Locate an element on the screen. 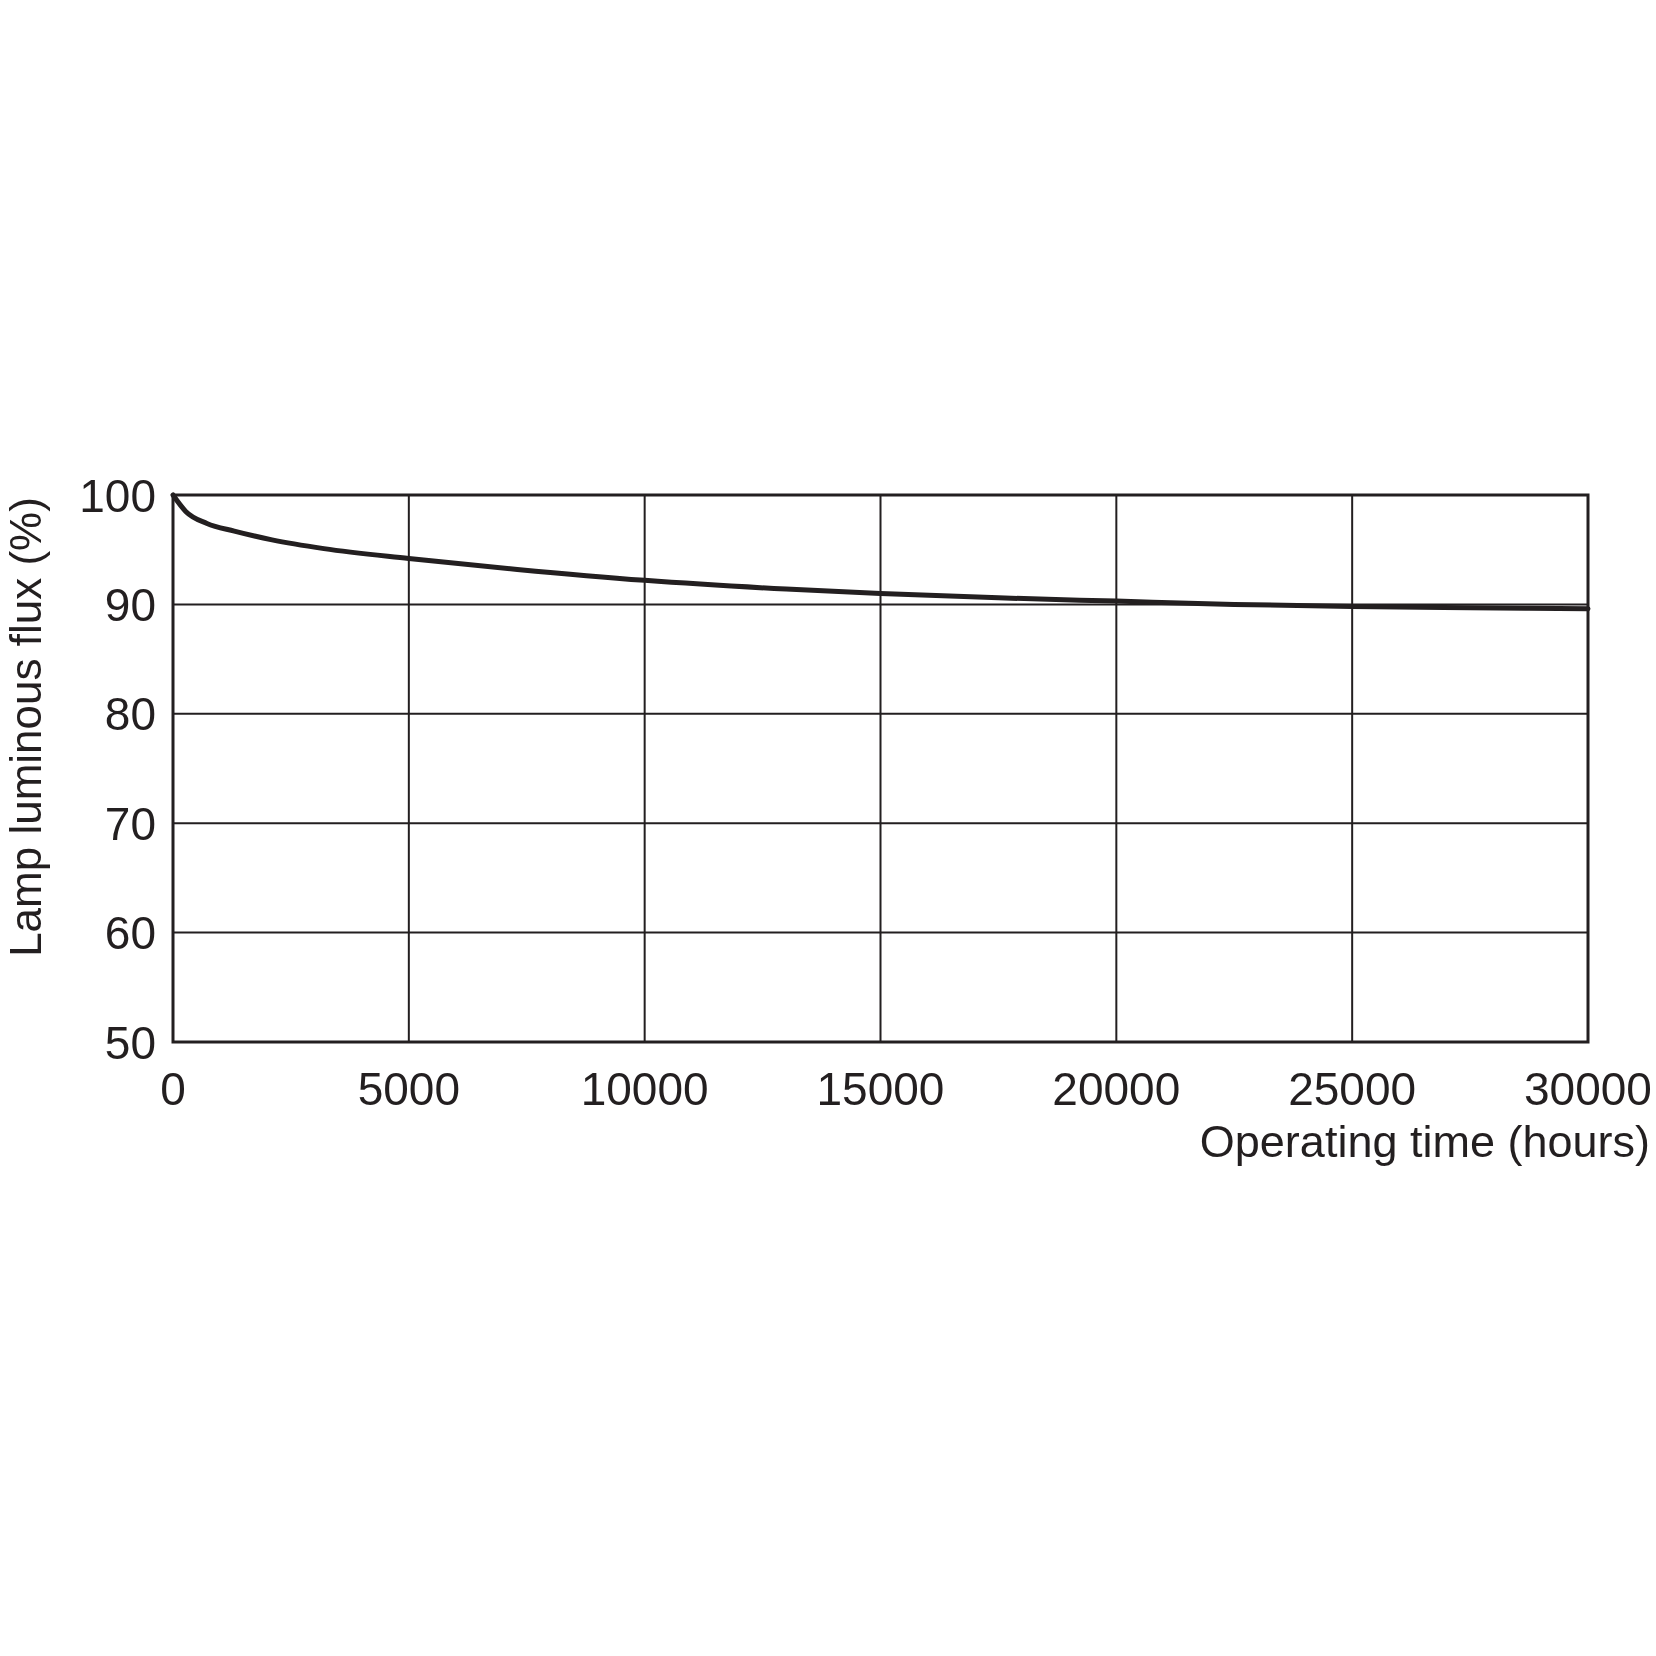 The width and height of the screenshot is (1656, 1656). y-axis-title: Lamp luminous flux (%) is located at coordinates (25, 727).